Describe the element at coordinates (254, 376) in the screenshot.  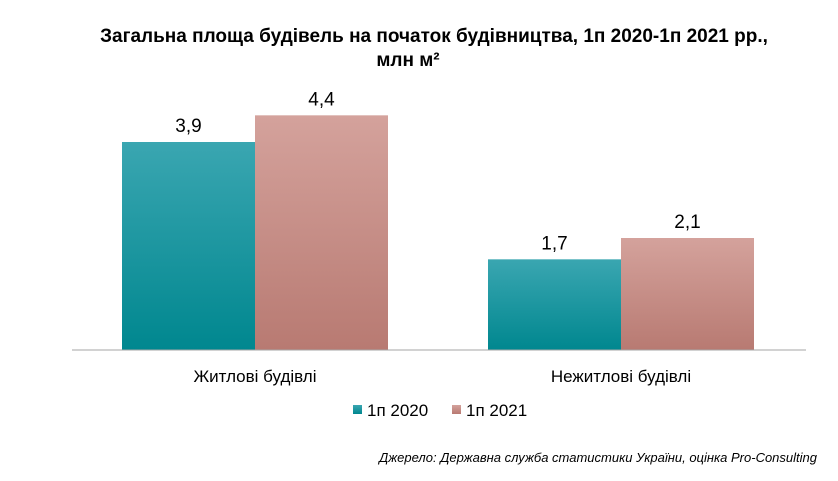
I see `category-label-residential: Житлові будівлі` at that location.